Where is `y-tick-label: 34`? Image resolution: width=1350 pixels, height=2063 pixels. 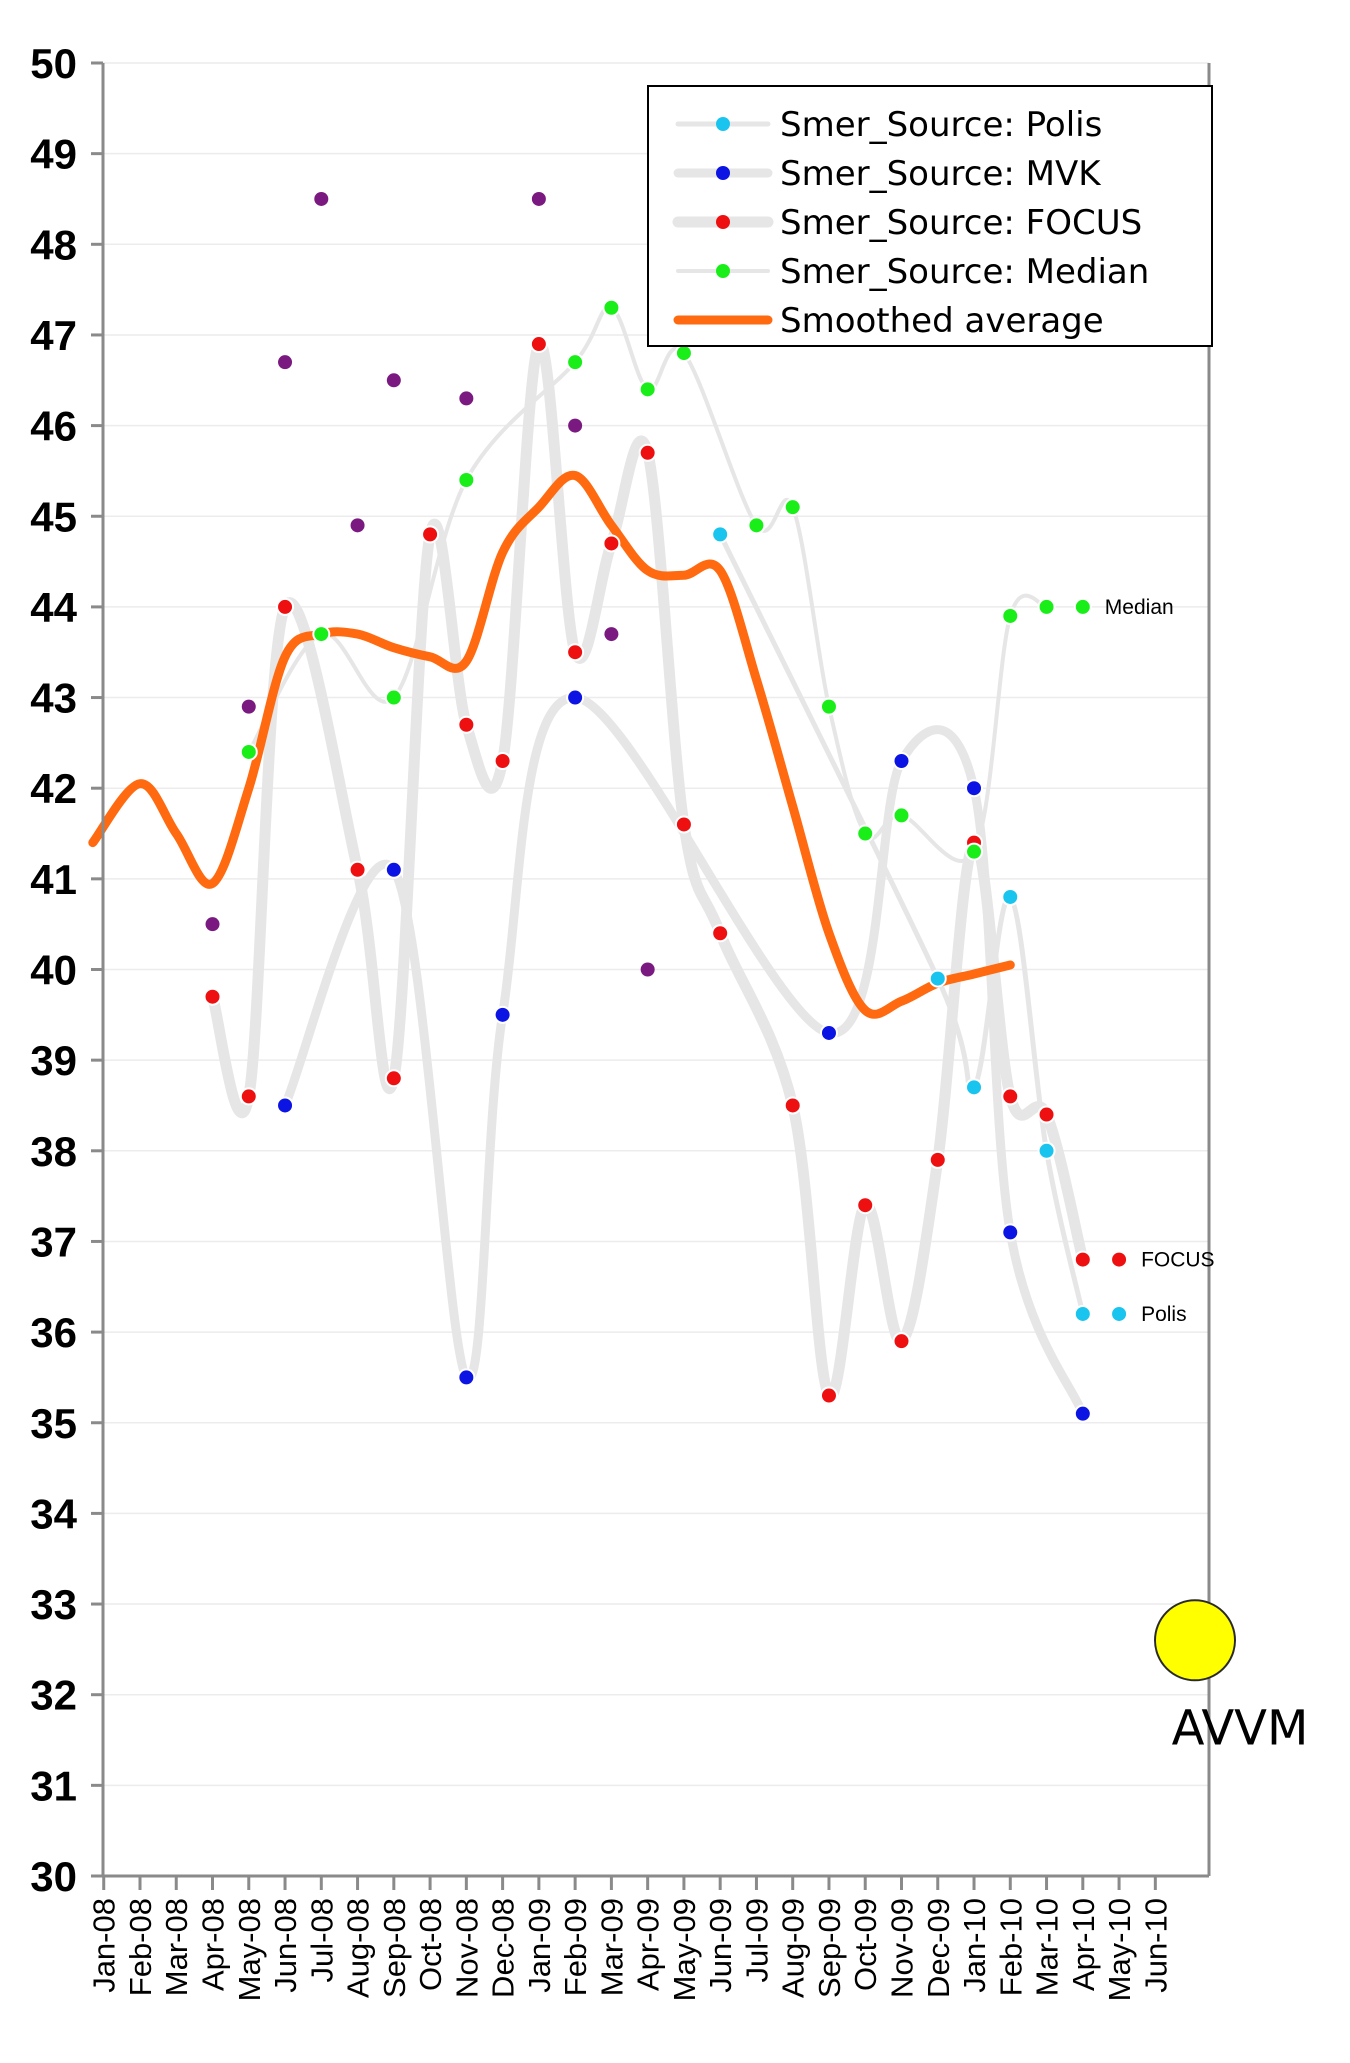
y-tick-label: 34 is located at coordinates (53, 1513).